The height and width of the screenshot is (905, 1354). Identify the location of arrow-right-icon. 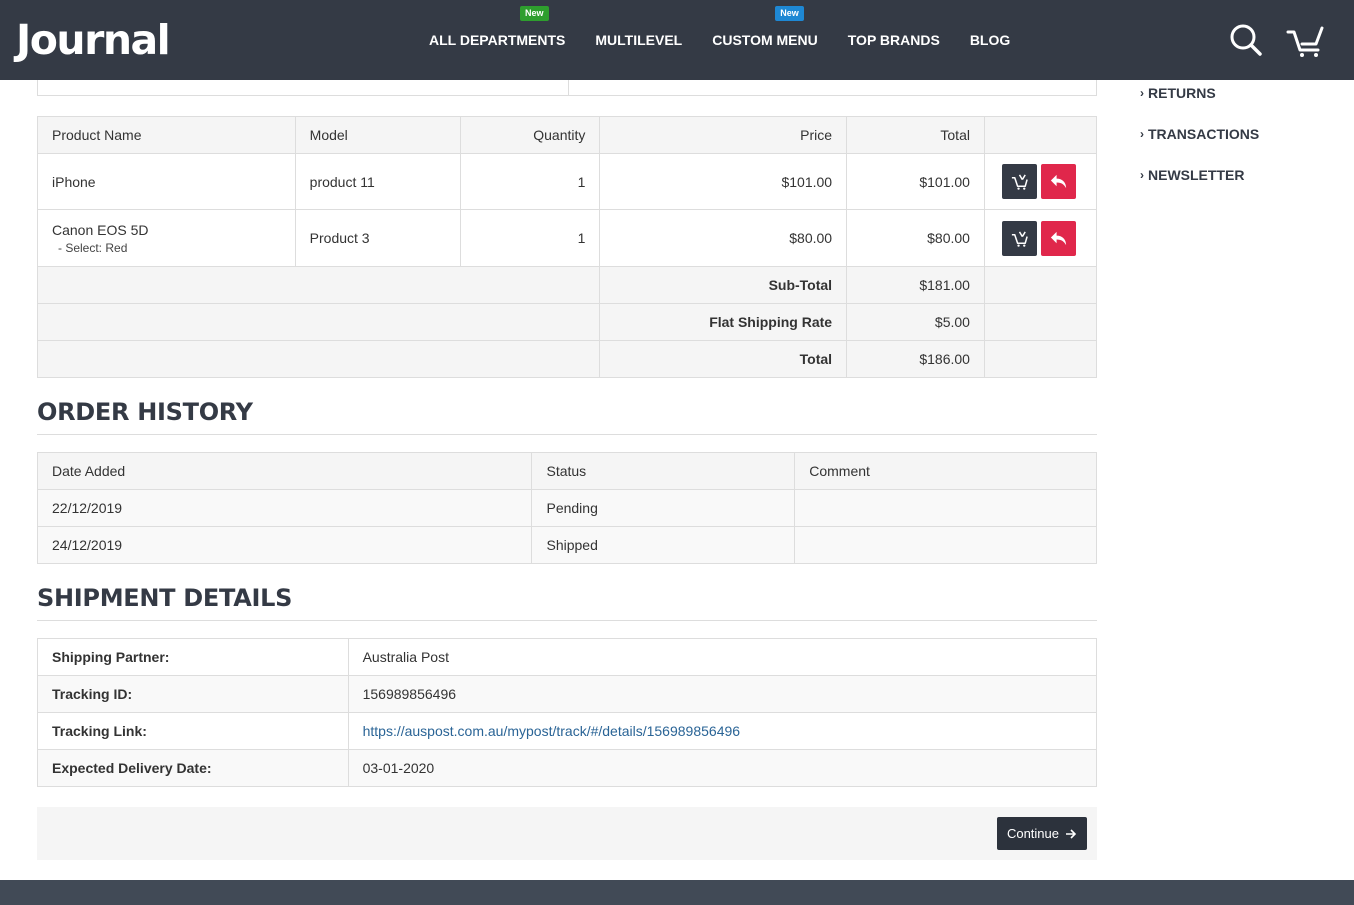
(1071, 833).